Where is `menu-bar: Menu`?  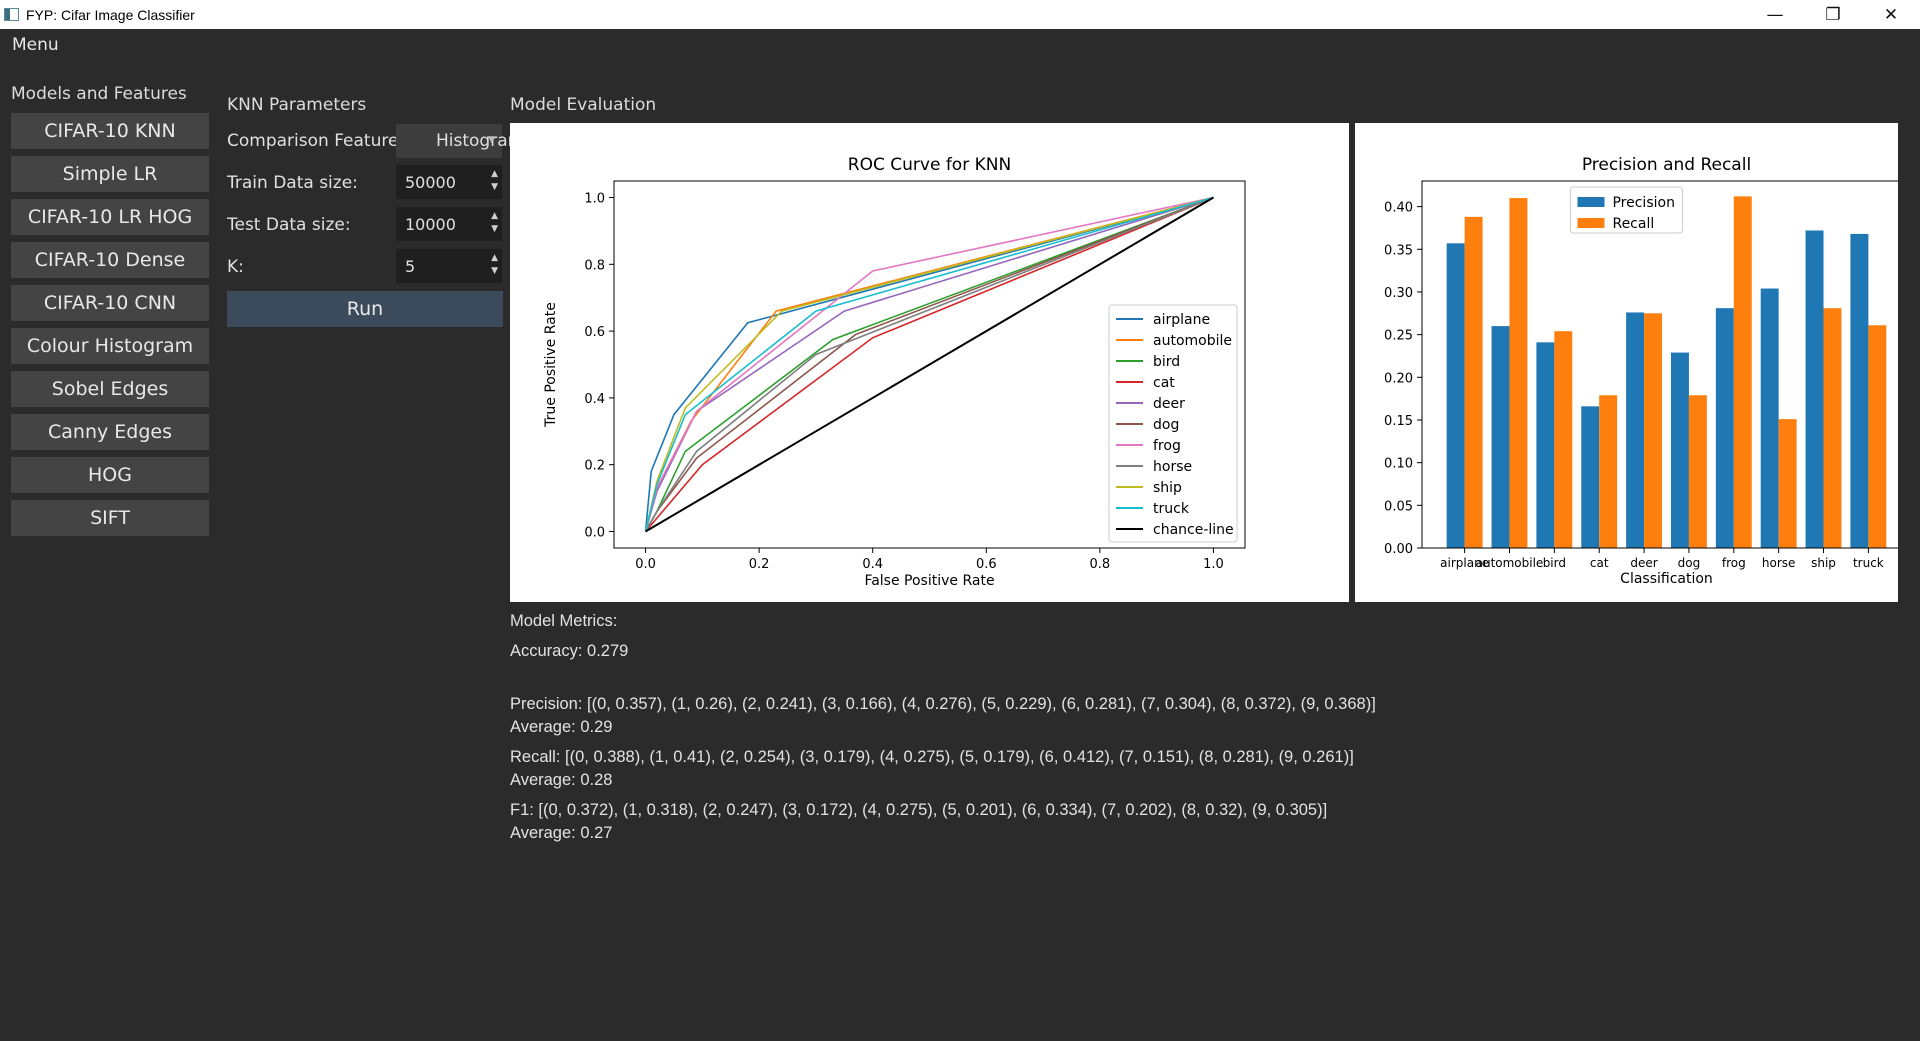
menu-bar: Menu is located at coordinates (960, 45).